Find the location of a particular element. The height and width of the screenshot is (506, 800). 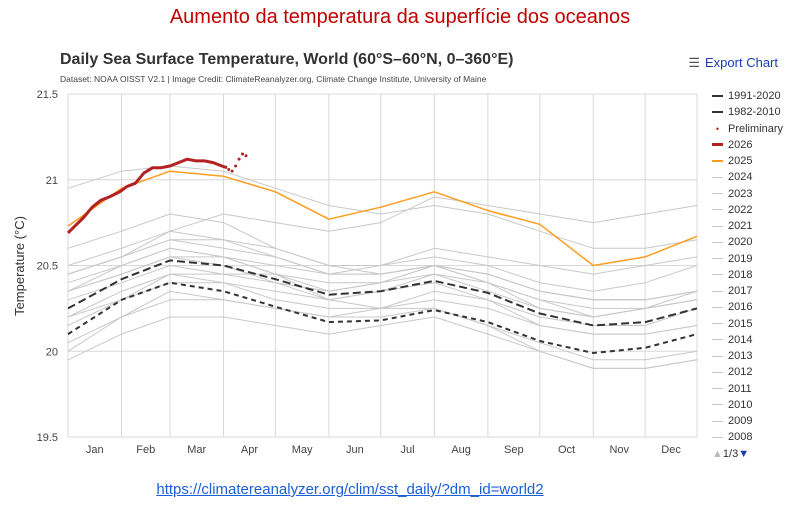

legend-item: 2009 is located at coordinates (747, 421).